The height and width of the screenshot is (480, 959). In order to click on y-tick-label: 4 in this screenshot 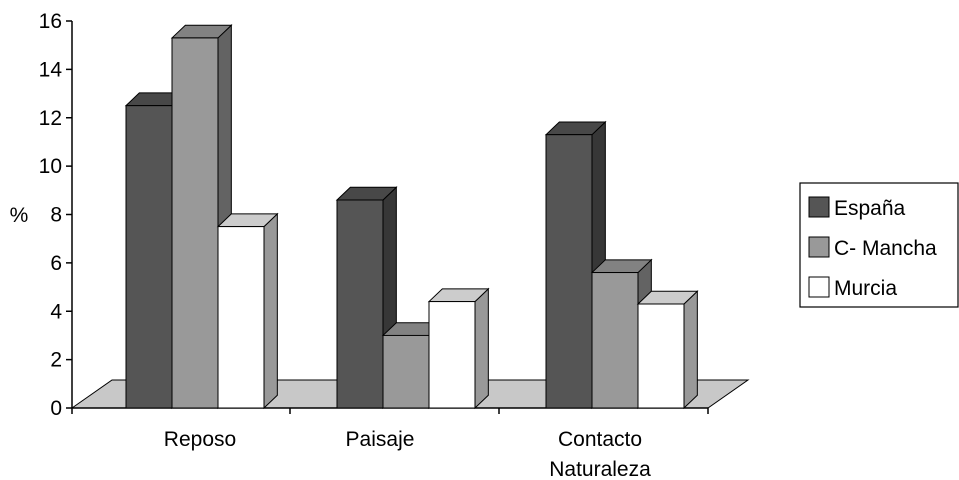, I will do `click(56, 311)`.